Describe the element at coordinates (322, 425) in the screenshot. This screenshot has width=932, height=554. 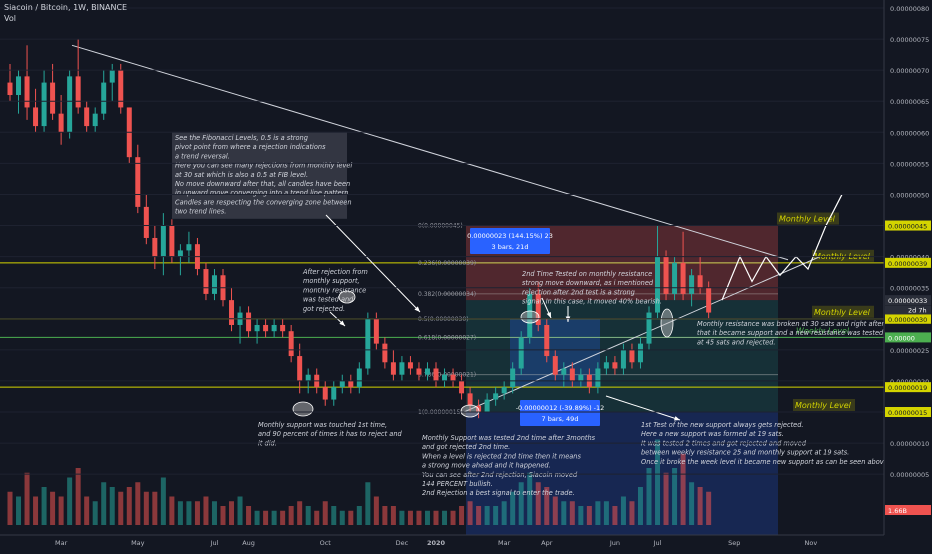
I see `support-first-note-line: Monthly support was touched 1st time,` at that location.